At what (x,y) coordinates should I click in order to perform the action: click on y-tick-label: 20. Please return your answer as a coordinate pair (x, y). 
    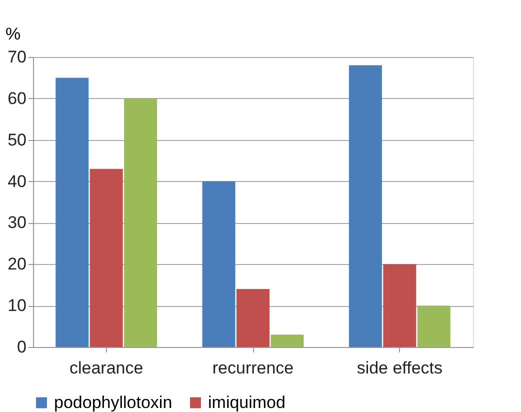
    Looking at the image, I should click on (17, 264).